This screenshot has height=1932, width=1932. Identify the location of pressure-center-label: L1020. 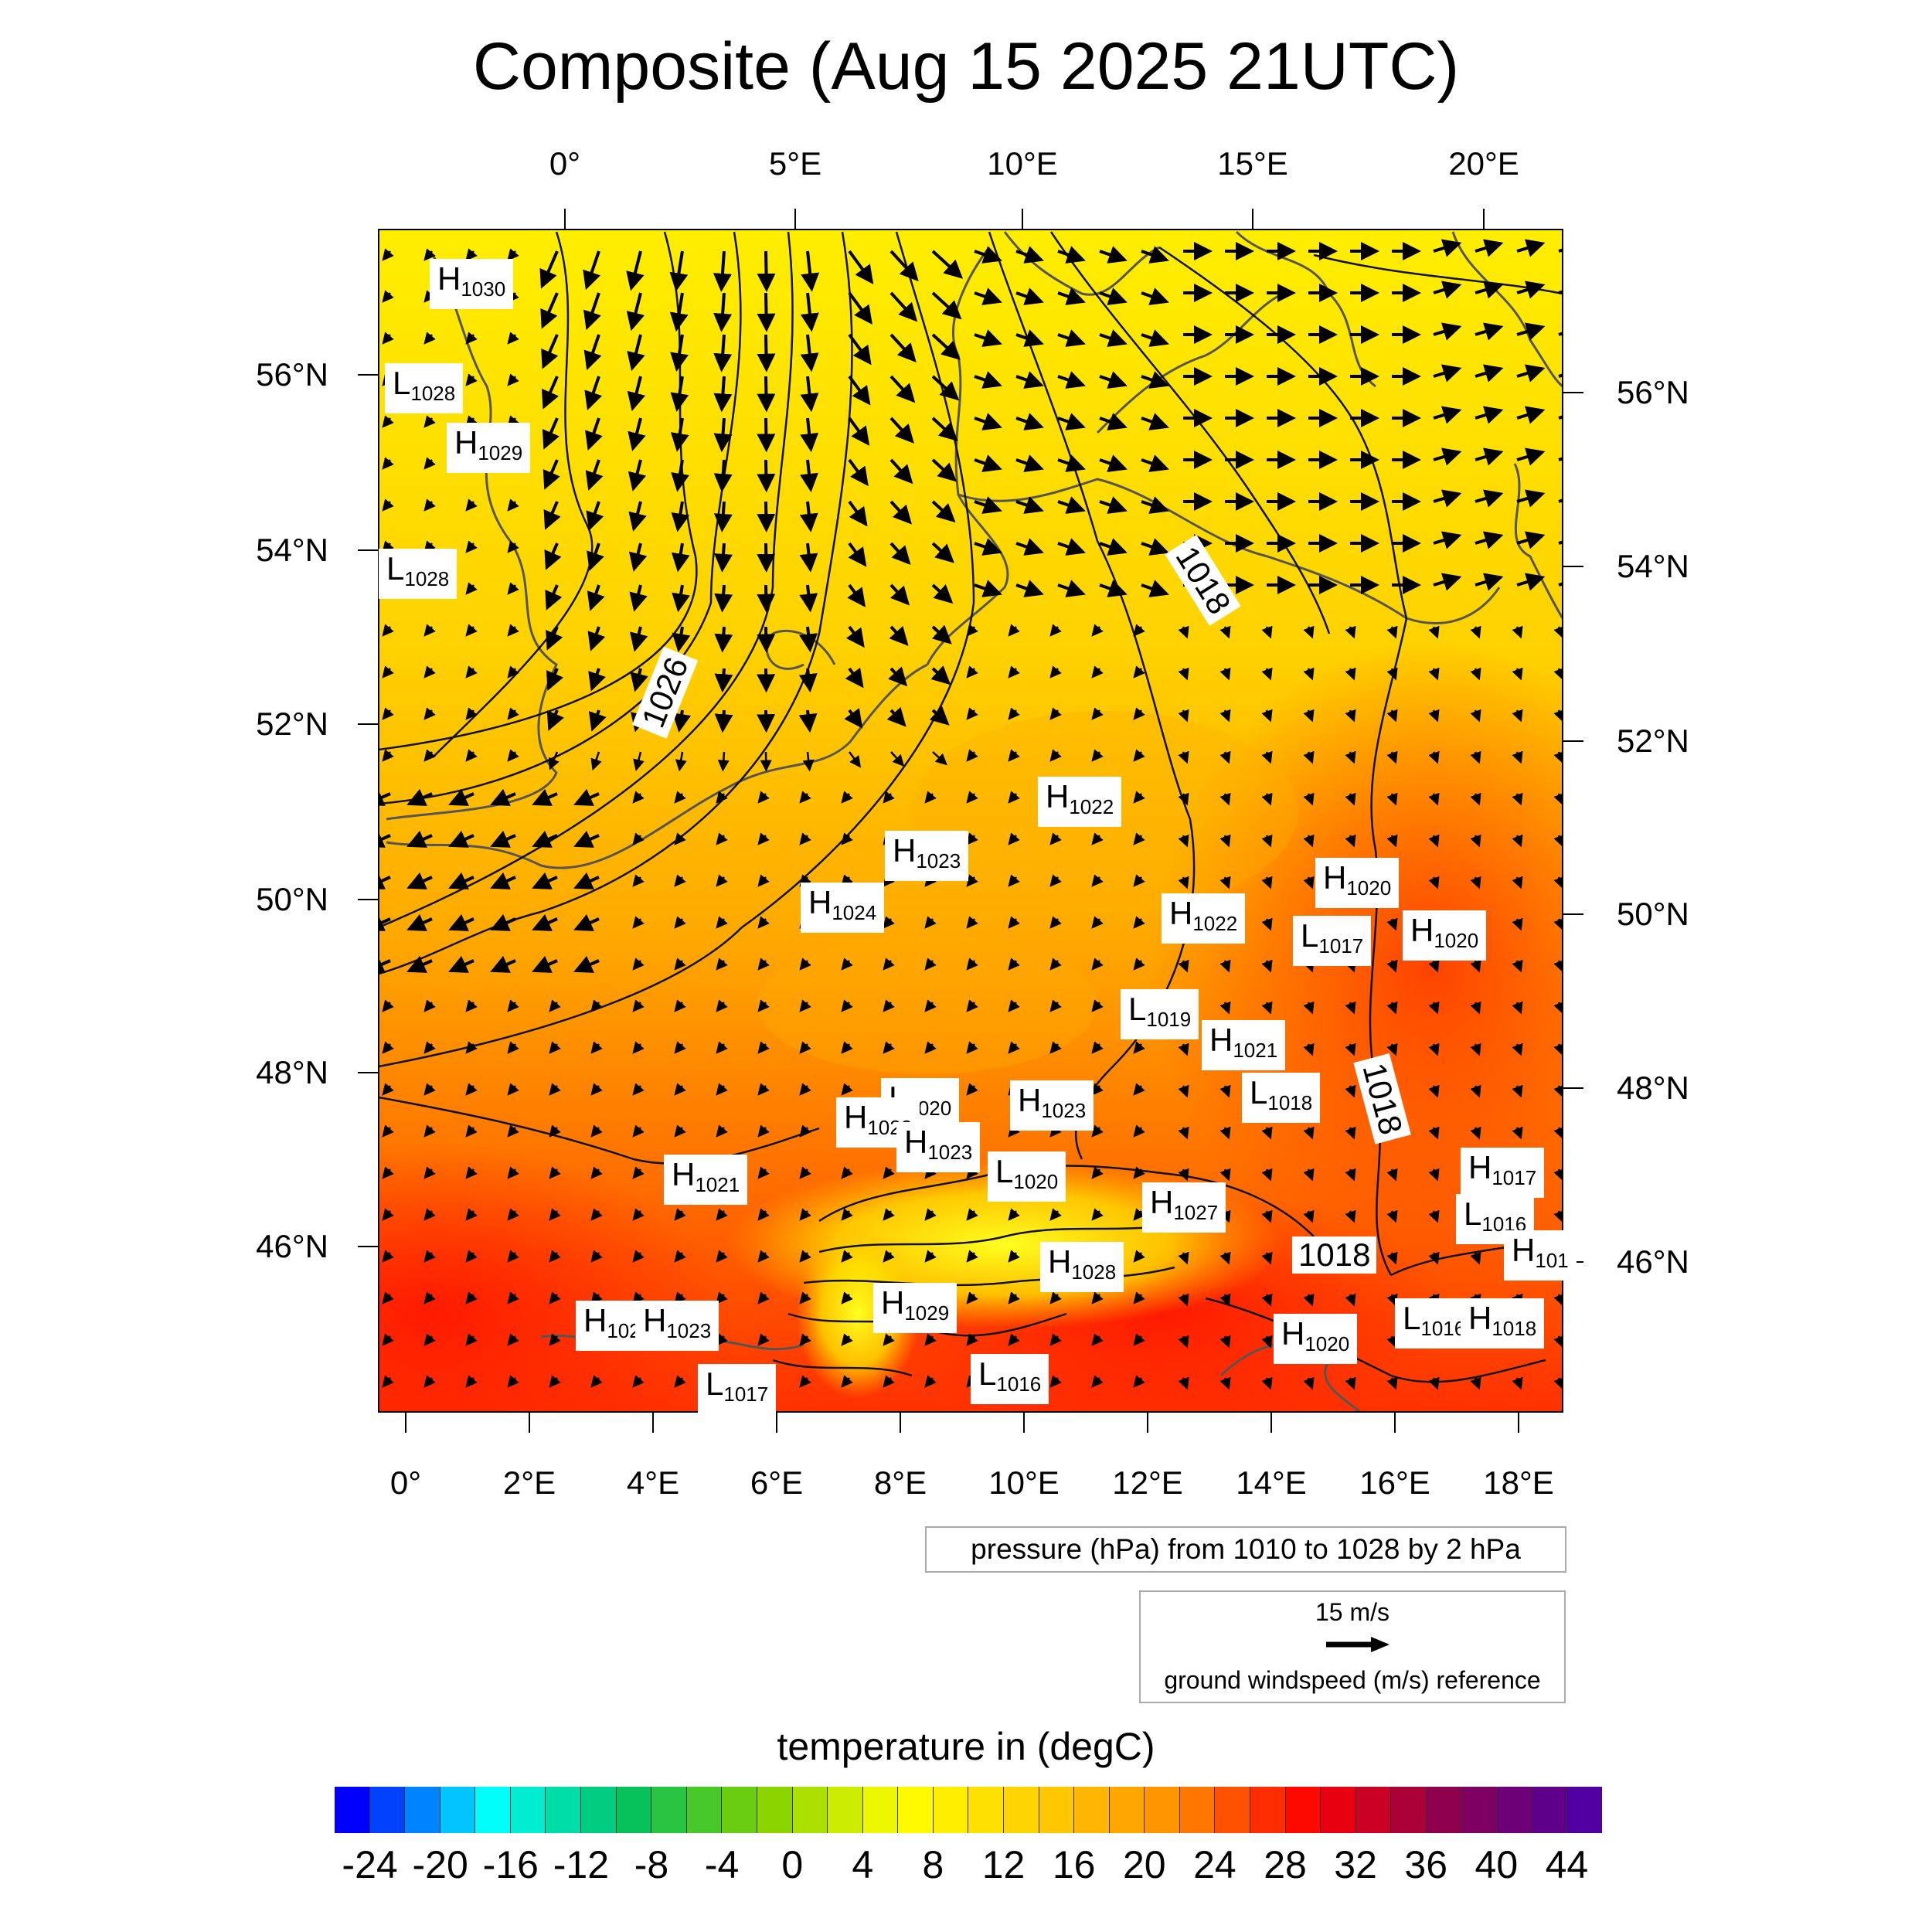
(1027, 1177).